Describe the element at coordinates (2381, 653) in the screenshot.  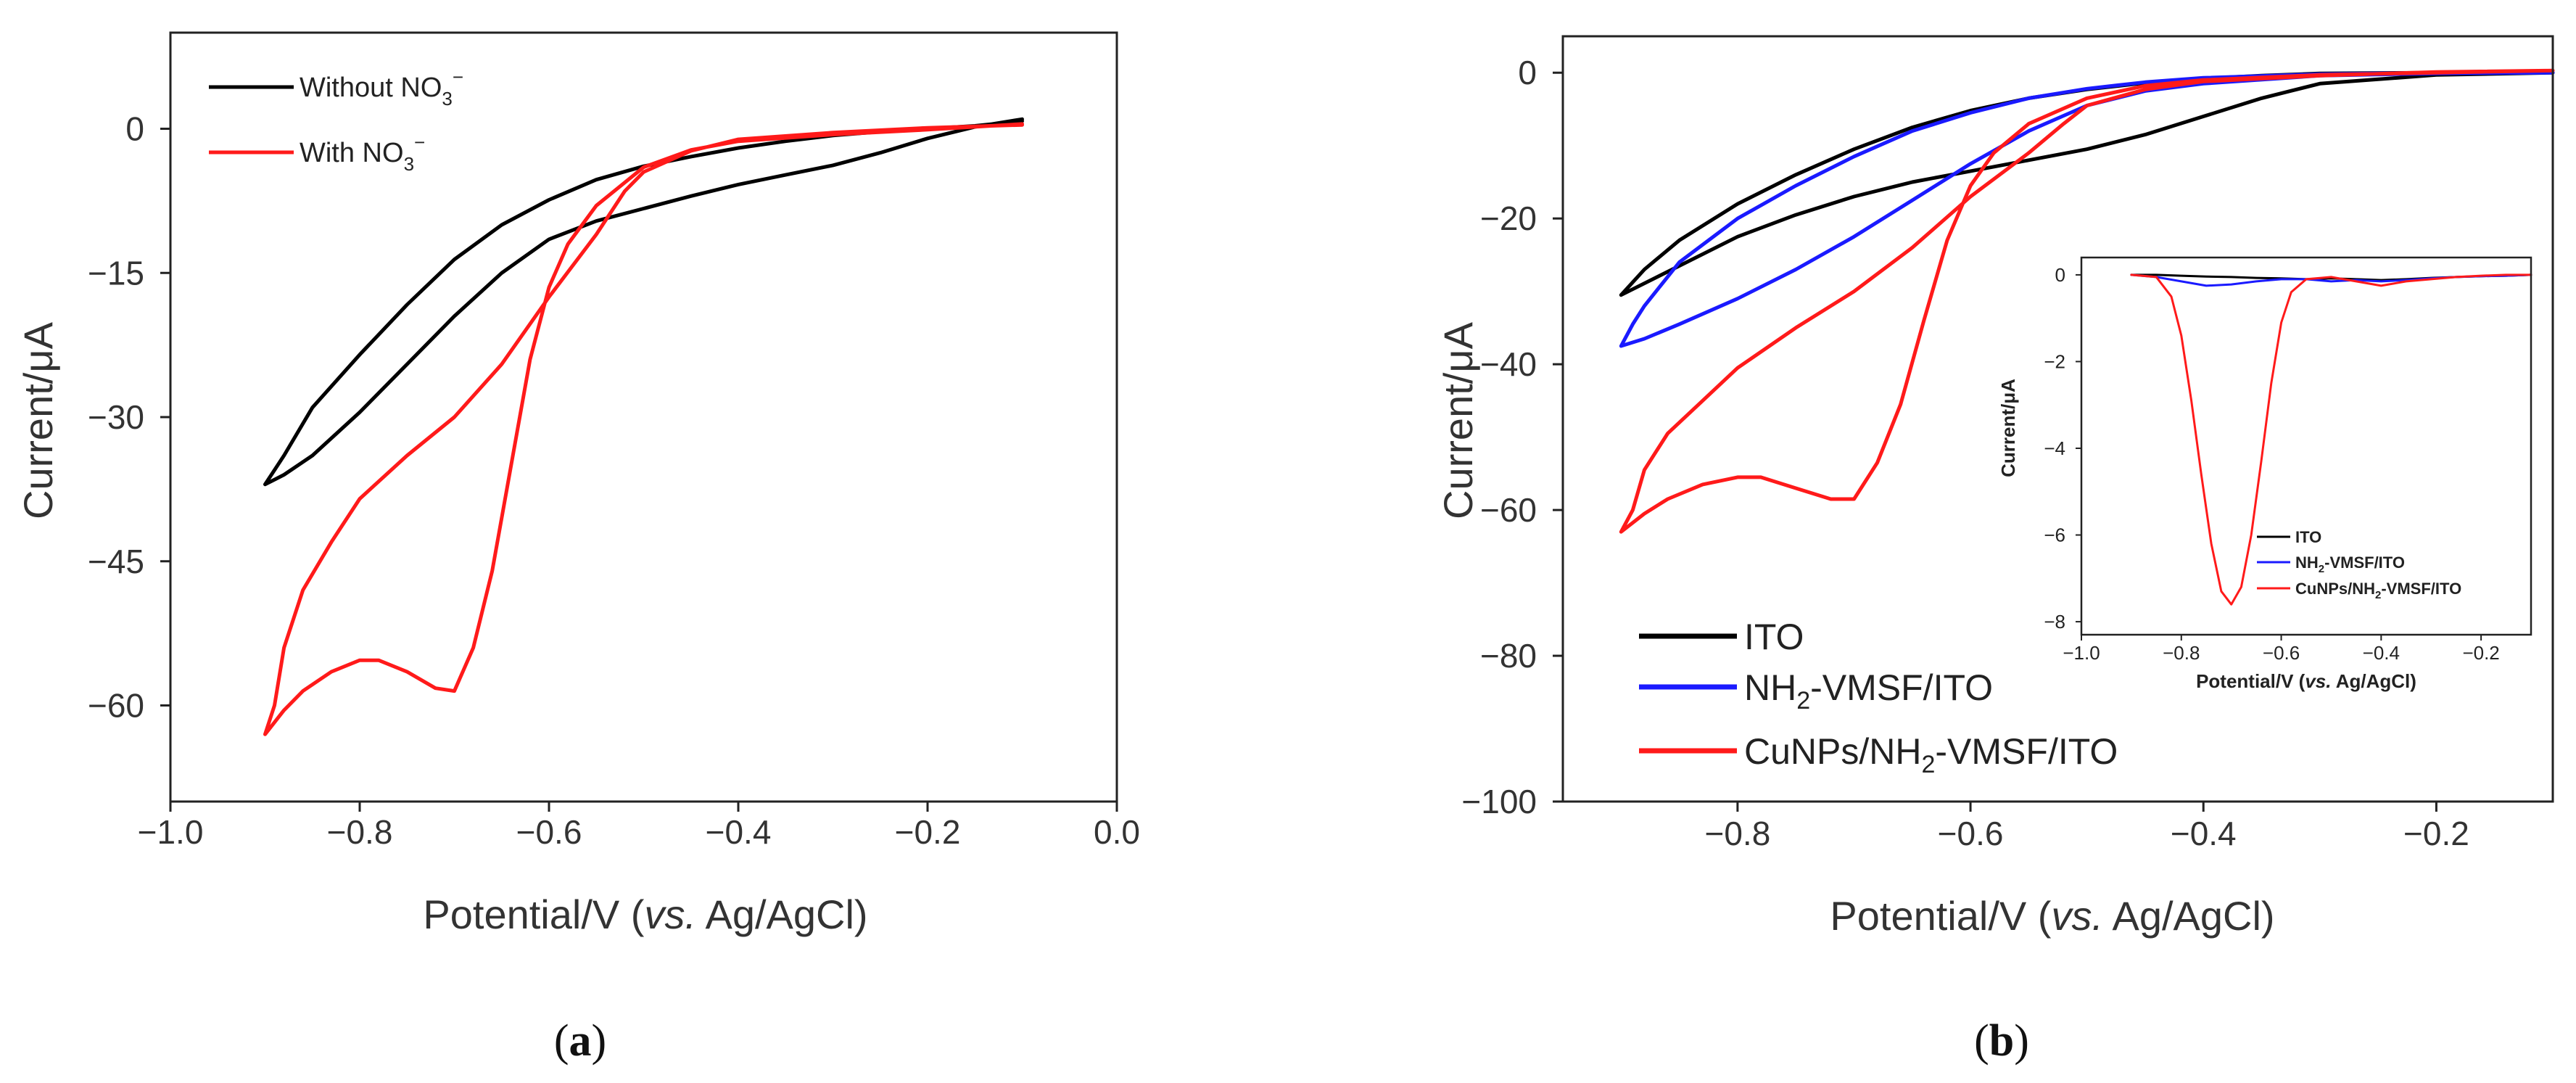
I see `inset-x-tick-label: −0.4` at that location.